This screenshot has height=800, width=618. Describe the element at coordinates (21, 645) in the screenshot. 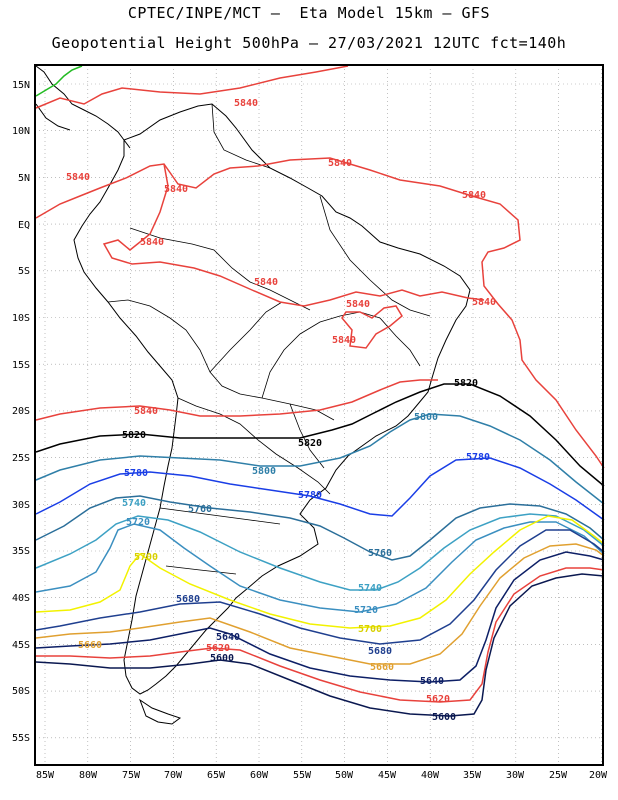

I see `lat-tick-label: 45S` at that location.